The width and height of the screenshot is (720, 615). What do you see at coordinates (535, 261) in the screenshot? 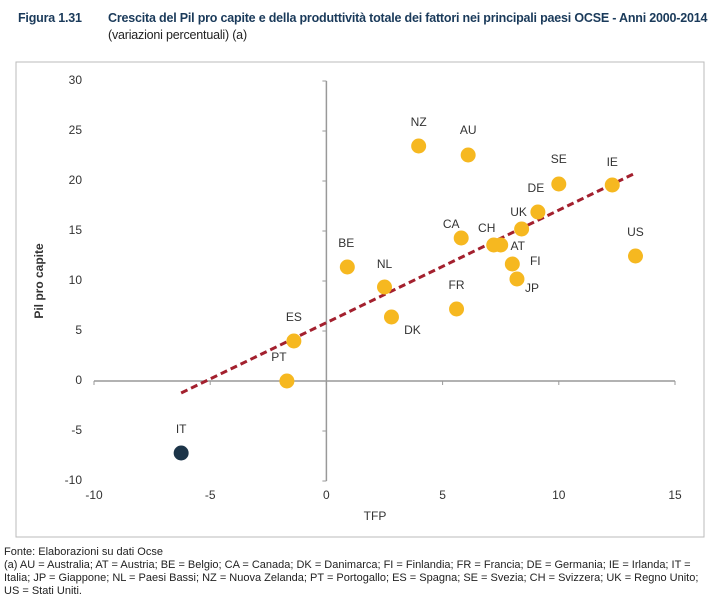
I see `point-label: FI` at bounding box center [535, 261].